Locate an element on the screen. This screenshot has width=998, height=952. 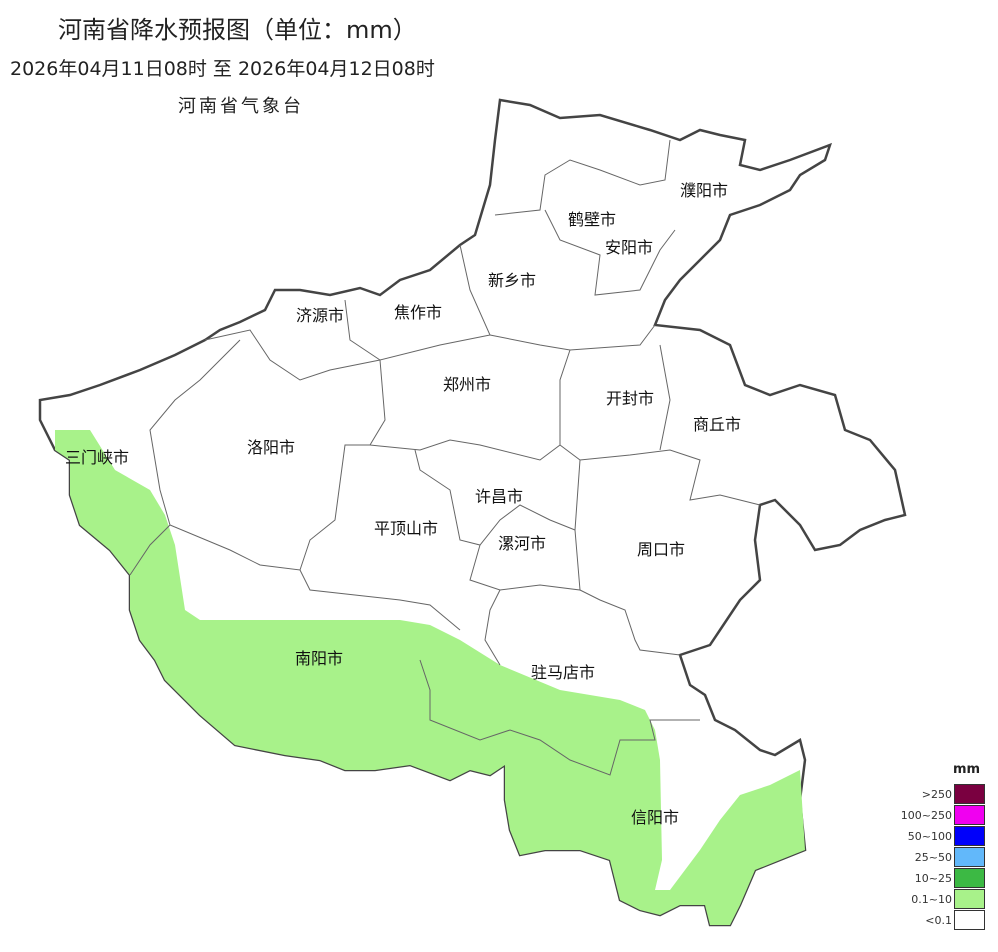
legend-unit: mm is located at coordinates (967, 769).